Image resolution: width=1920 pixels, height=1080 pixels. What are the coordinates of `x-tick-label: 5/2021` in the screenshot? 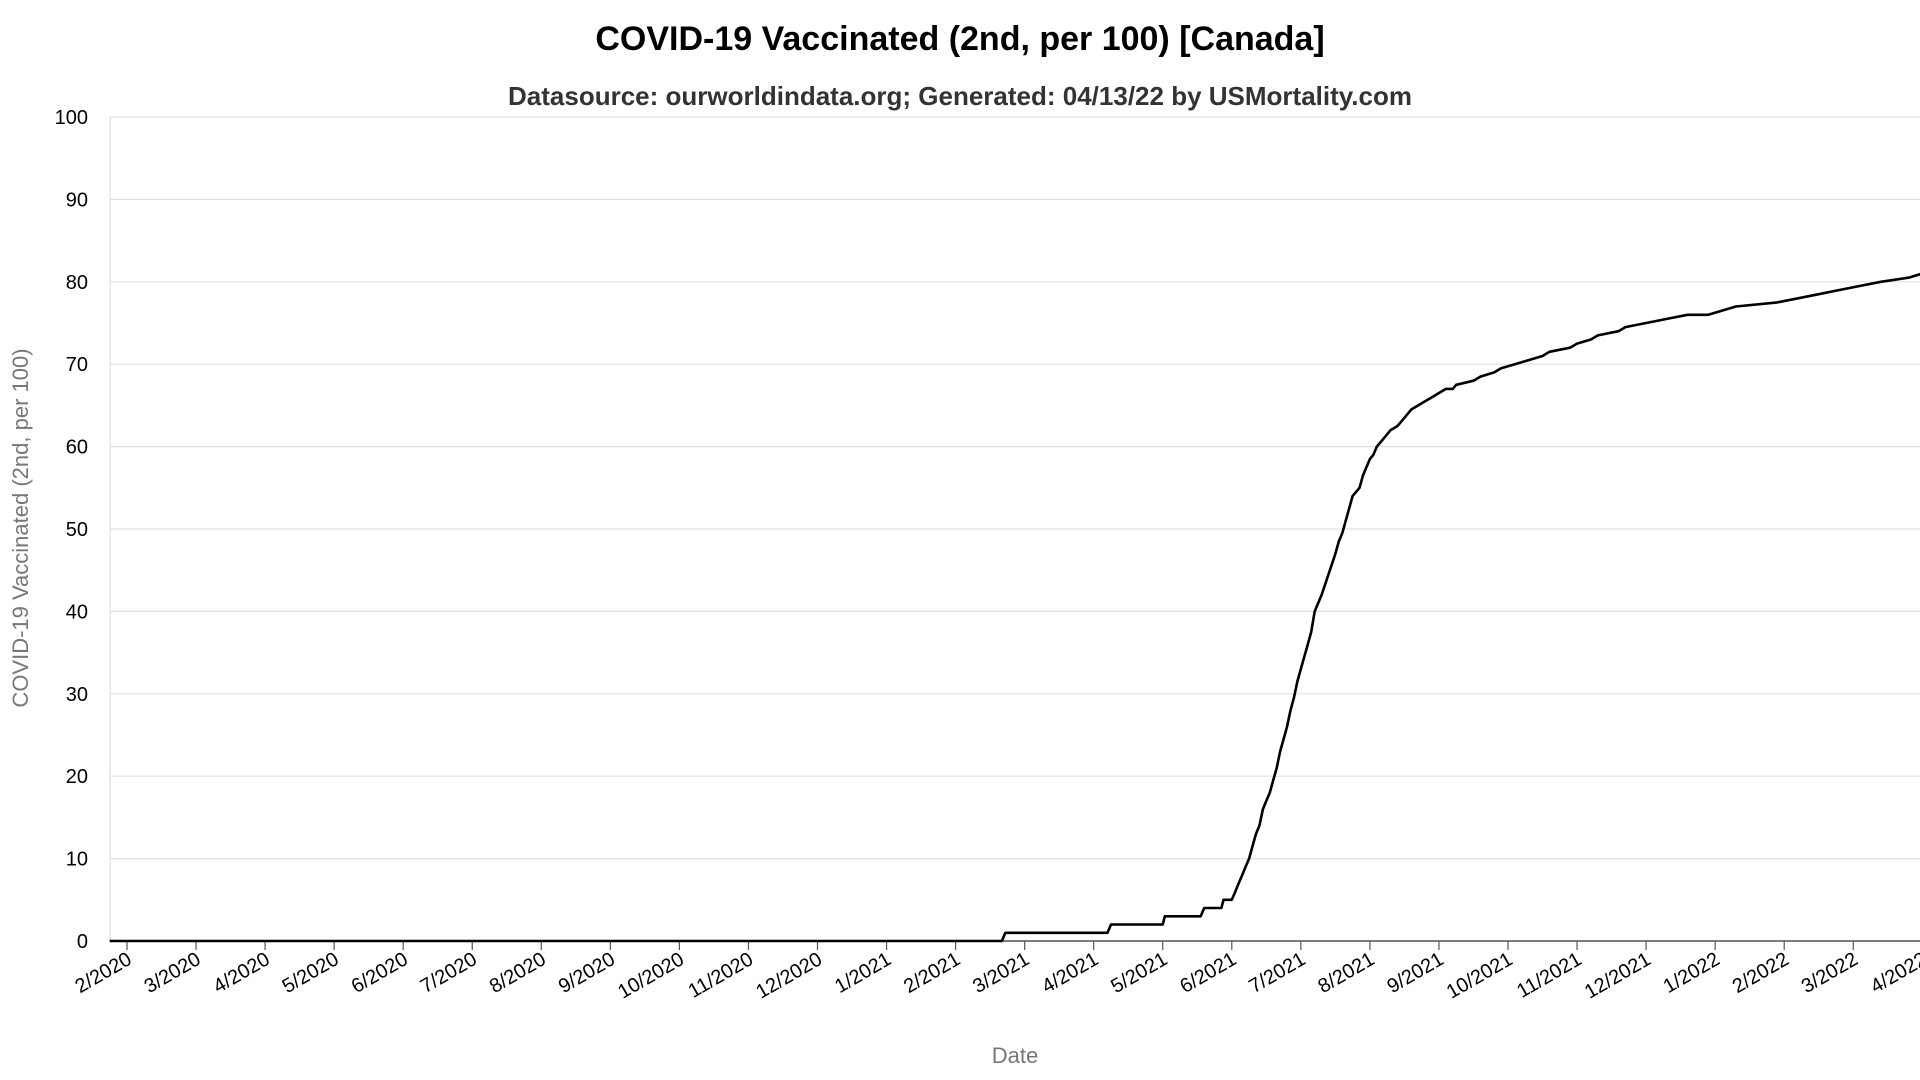 It's located at (1139, 973).